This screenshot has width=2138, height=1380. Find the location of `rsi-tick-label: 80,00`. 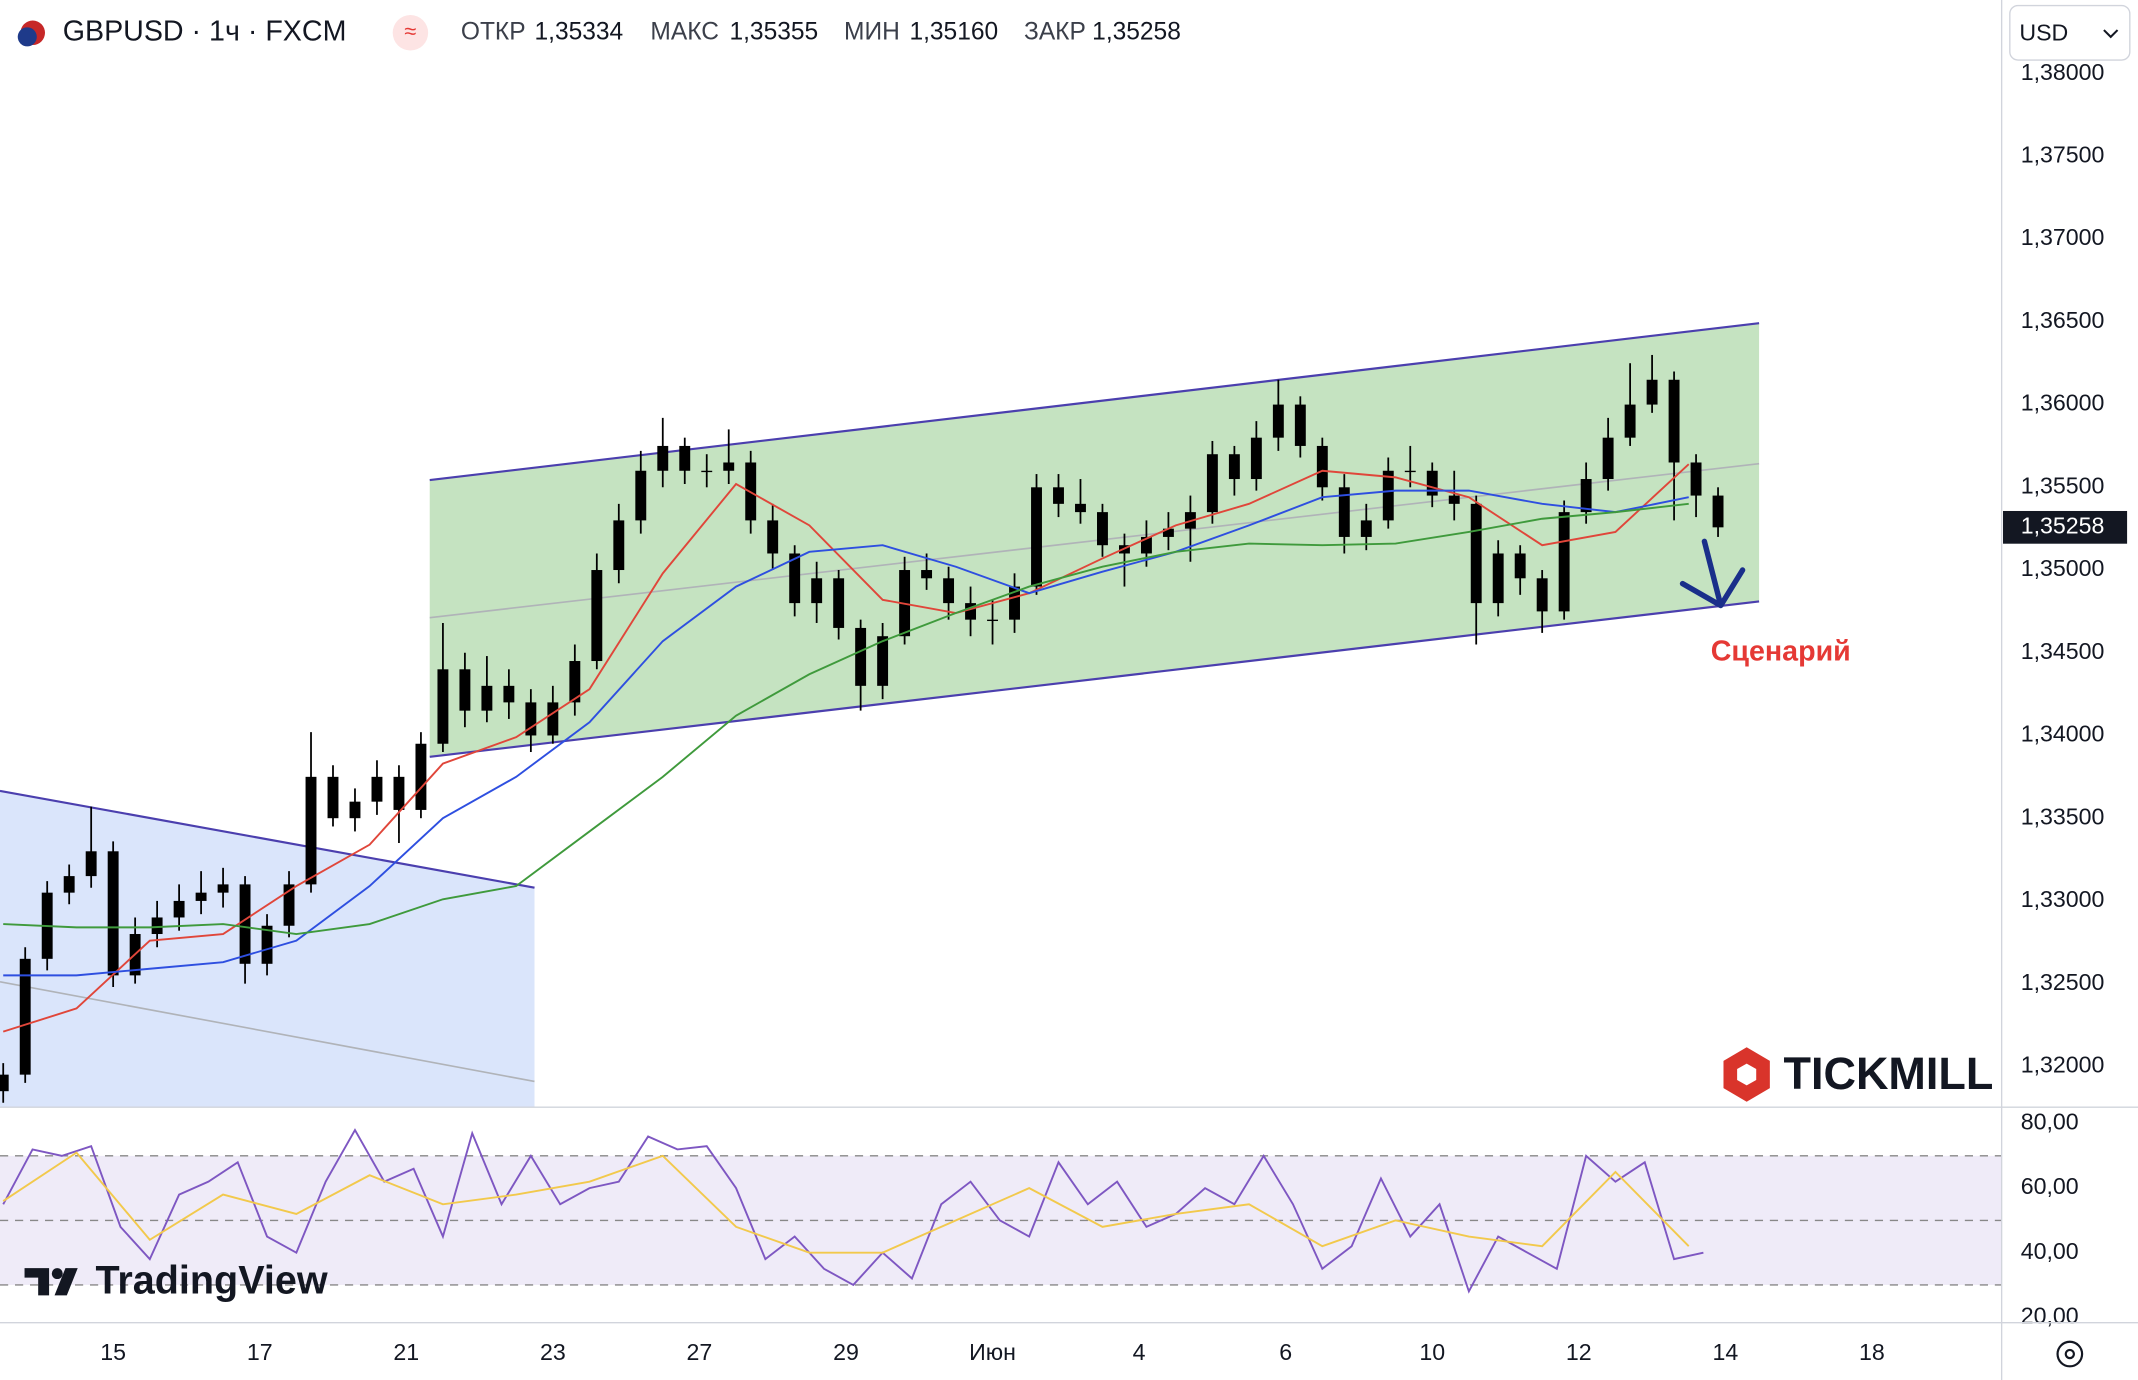

rsi-tick-label: 80,00 is located at coordinates (2050, 1122).